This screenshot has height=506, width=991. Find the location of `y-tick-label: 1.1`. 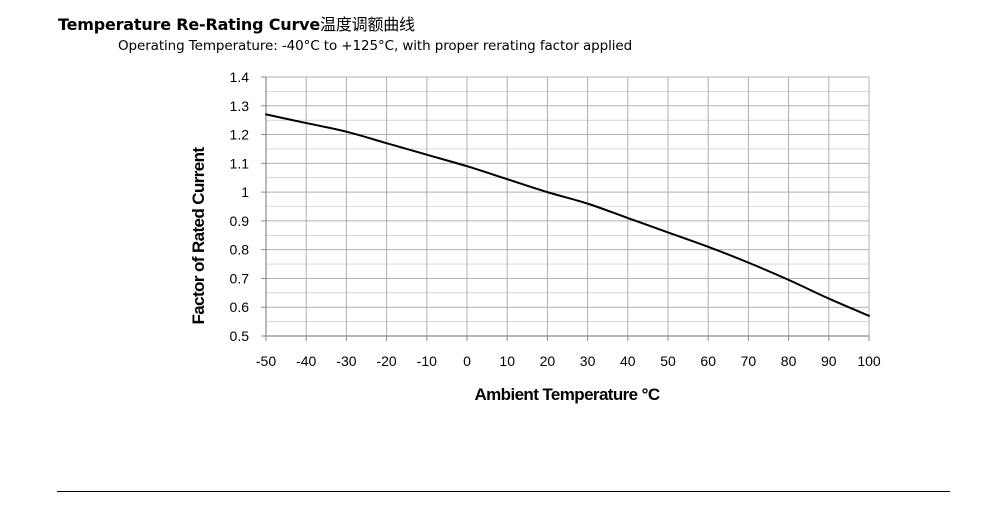

y-tick-label: 1.1 is located at coordinates (240, 163).